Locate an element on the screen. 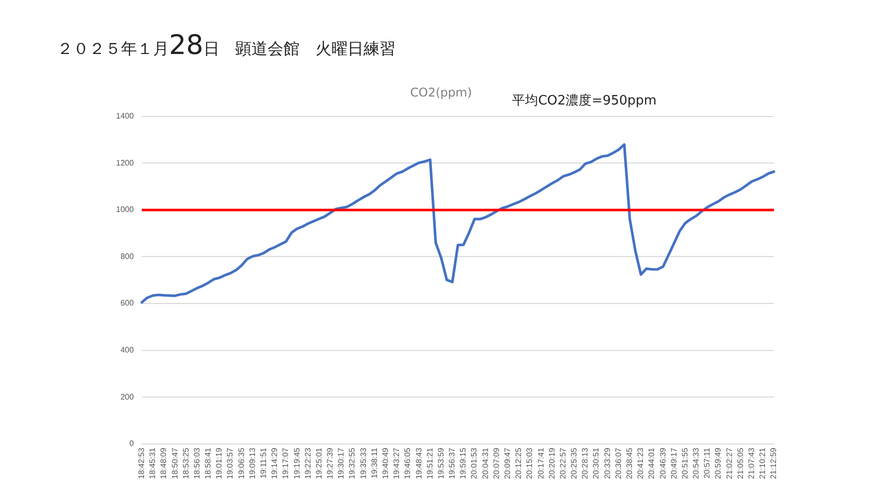  x-tick-label: 19:01:19 is located at coordinates (219, 463).